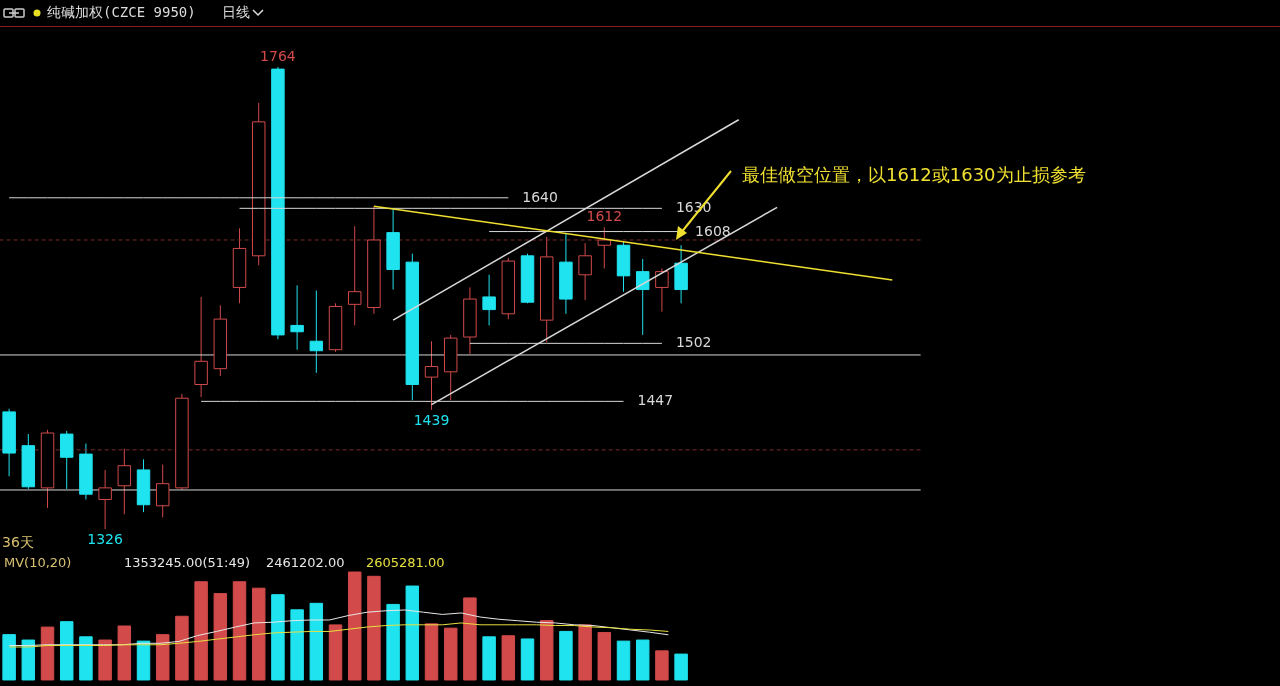  Describe the element at coordinates (105, 539) in the screenshot. I see `annotation: 1326` at that location.